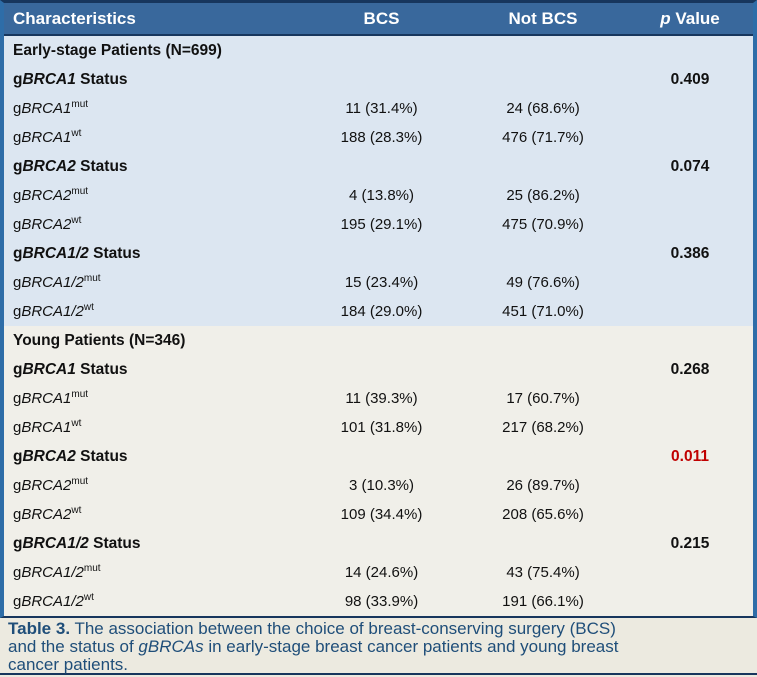  What do you see at coordinates (665, 18) in the screenshot?
I see `p-italic: p` at bounding box center [665, 18].